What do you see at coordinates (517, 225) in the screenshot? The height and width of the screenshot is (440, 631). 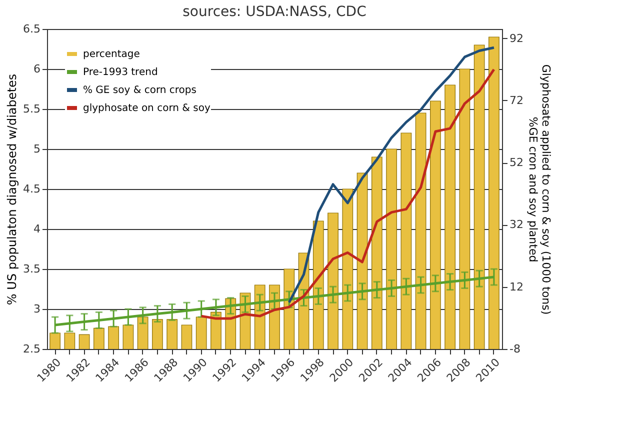 I see `y2-tick-label: 32` at bounding box center [517, 225].